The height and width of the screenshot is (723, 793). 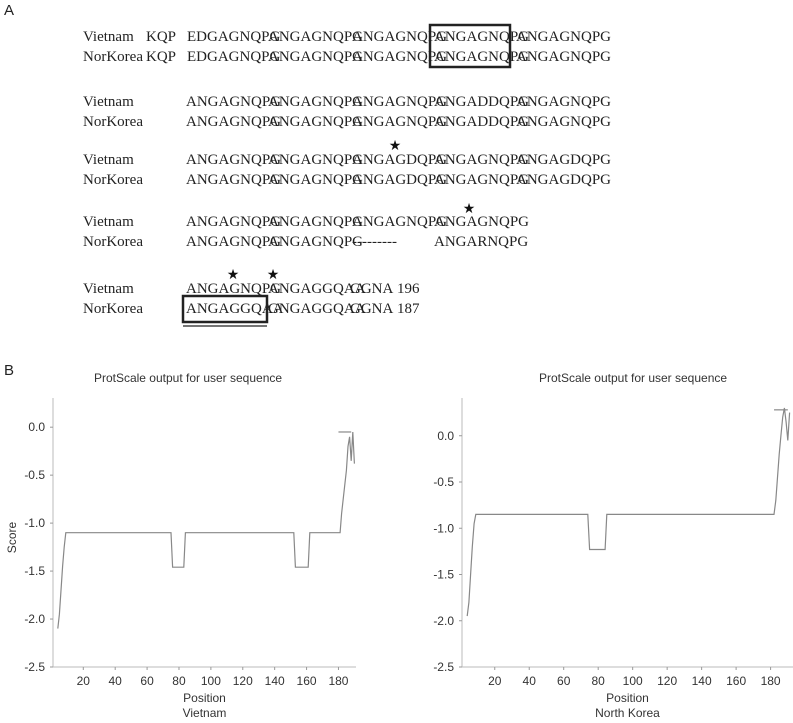 I want to click on panel-a-label: A, so click(x=9, y=10).